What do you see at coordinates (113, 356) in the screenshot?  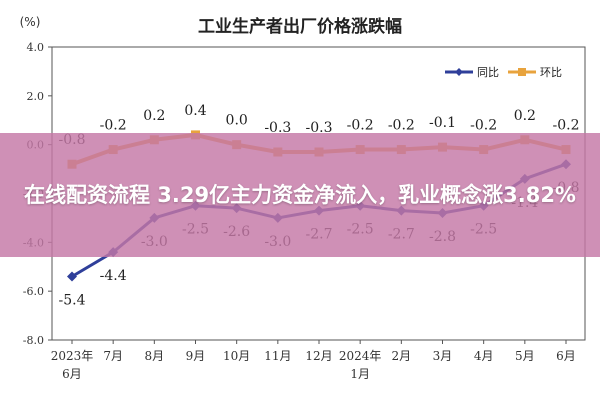 I see `x-tick-label: 7月` at bounding box center [113, 356].